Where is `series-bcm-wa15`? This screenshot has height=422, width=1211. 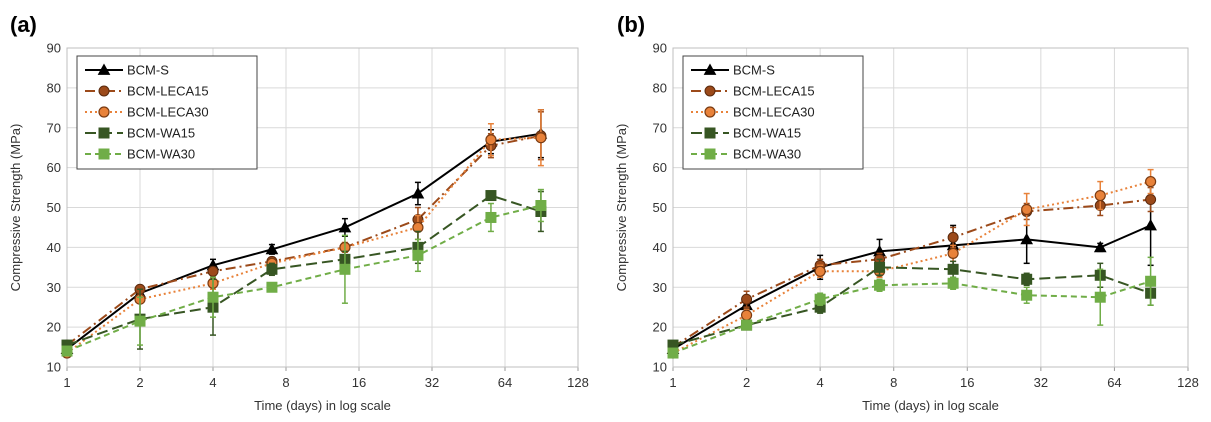 series-bcm-wa15 is located at coordinates (912, 304).